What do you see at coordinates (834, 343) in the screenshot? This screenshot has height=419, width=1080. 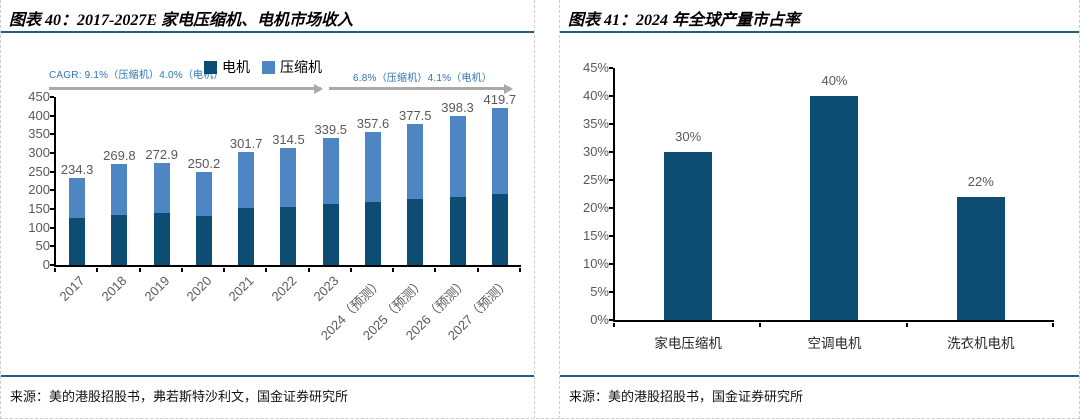 I see `x-axis-category-label: 空调电机` at bounding box center [834, 343].